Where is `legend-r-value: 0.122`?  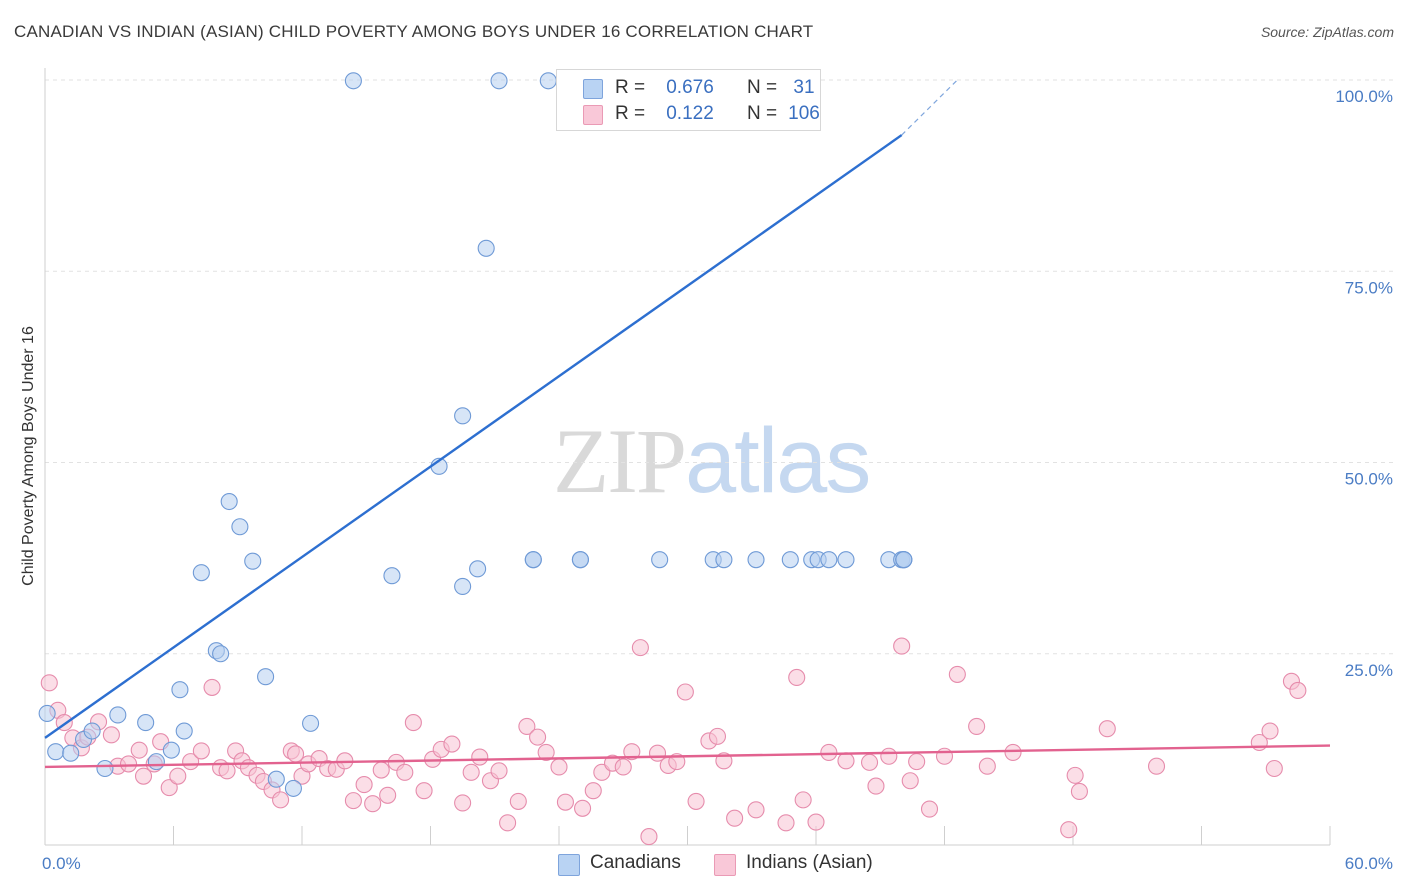 legend-r-value: 0.122 is located at coordinates (690, 113).